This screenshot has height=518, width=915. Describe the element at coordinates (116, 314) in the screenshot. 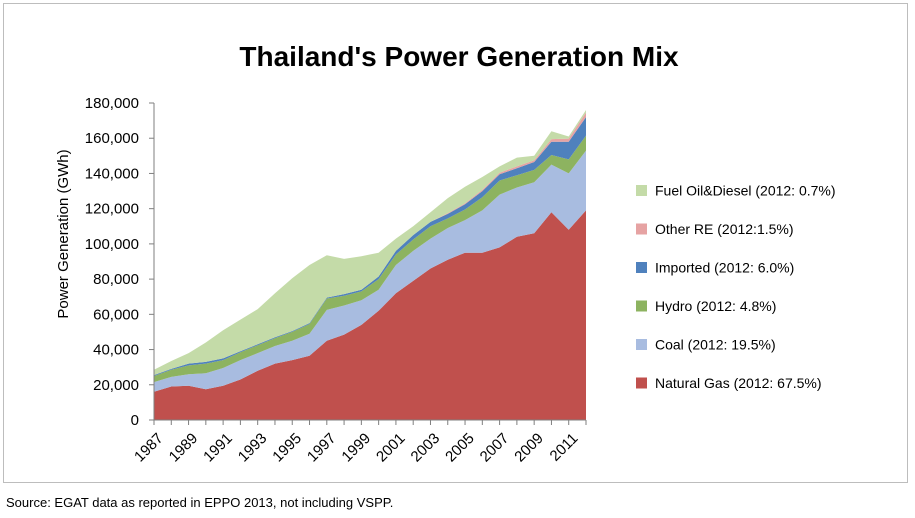

I see `y-tick-label: 60,000` at that location.